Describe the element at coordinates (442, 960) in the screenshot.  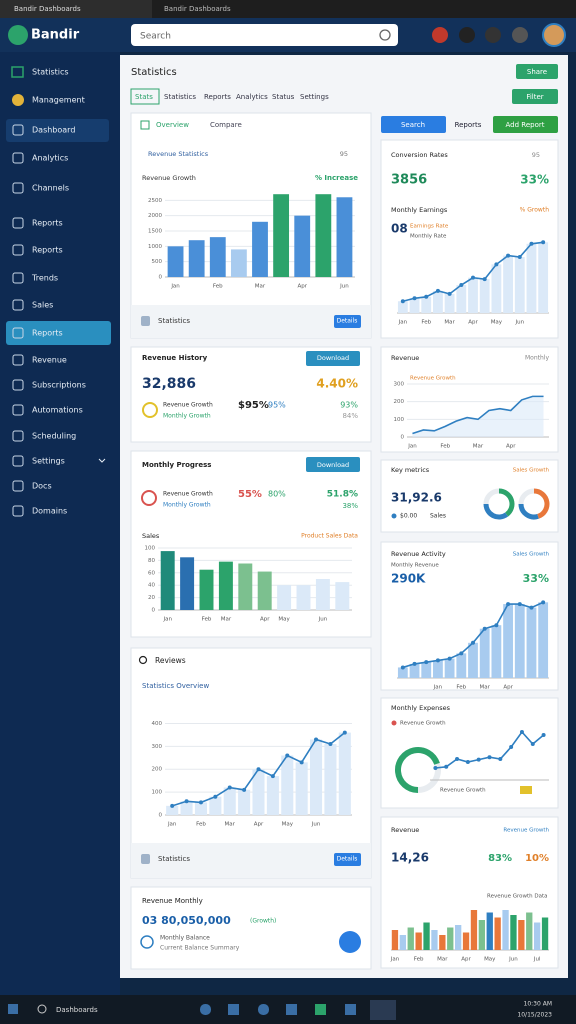
I see `x-tick-label: Mar` at that location.